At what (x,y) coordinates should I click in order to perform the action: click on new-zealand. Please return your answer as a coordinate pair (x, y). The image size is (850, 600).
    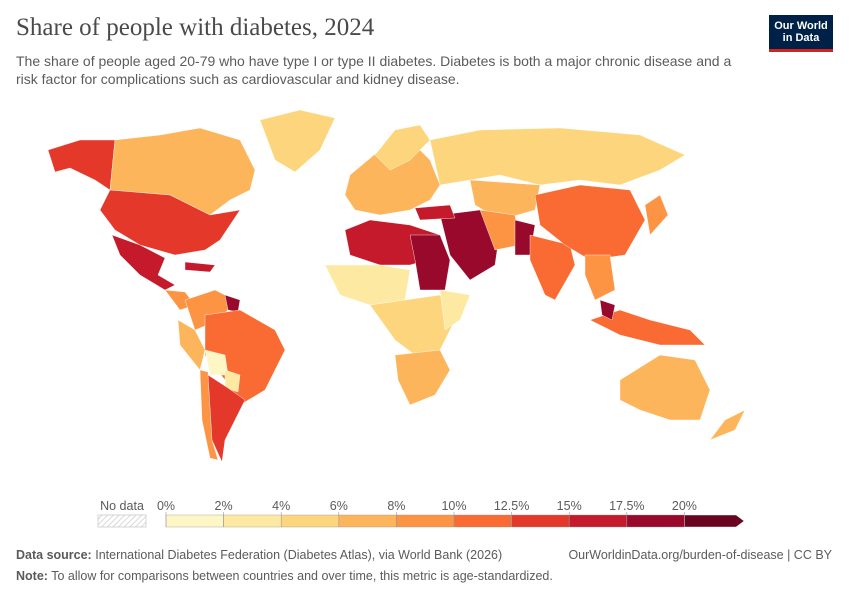
    Looking at the image, I should click on (727, 425).